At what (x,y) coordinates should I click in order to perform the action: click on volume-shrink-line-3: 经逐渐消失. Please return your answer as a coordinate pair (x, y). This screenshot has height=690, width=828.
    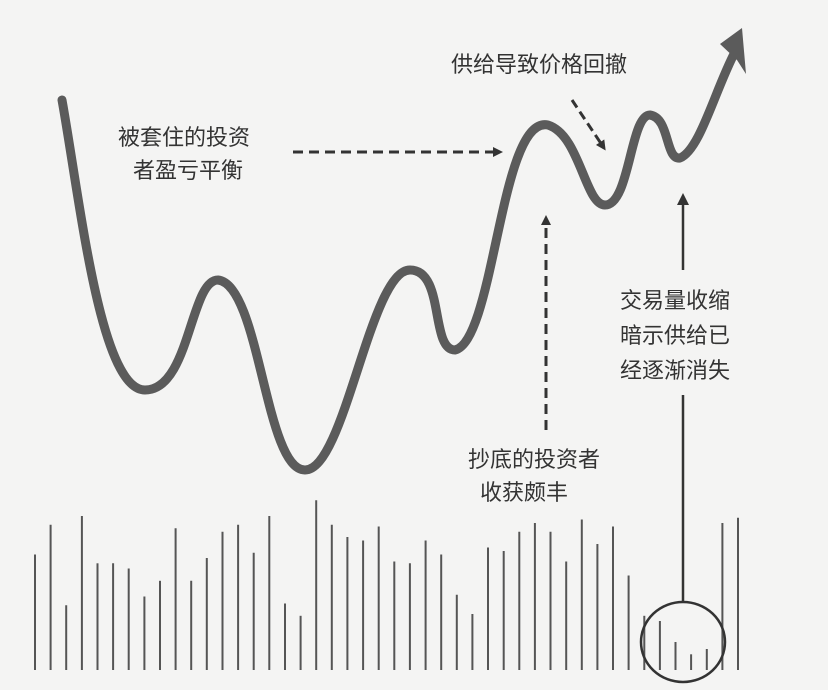
    Looking at the image, I should click on (675, 371).